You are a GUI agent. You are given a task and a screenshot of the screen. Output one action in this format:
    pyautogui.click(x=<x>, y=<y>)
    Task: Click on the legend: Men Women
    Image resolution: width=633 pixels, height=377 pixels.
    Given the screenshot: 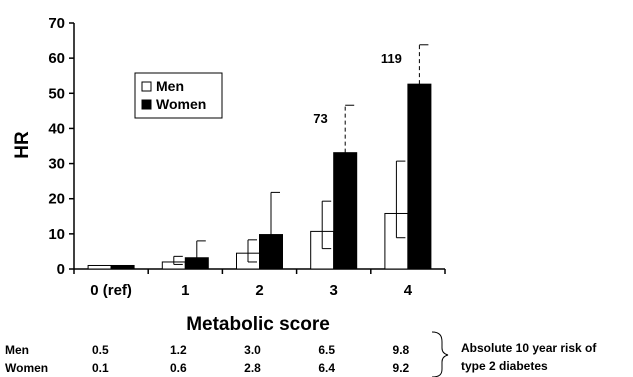 What is the action you would take?
    pyautogui.click(x=178, y=95)
    